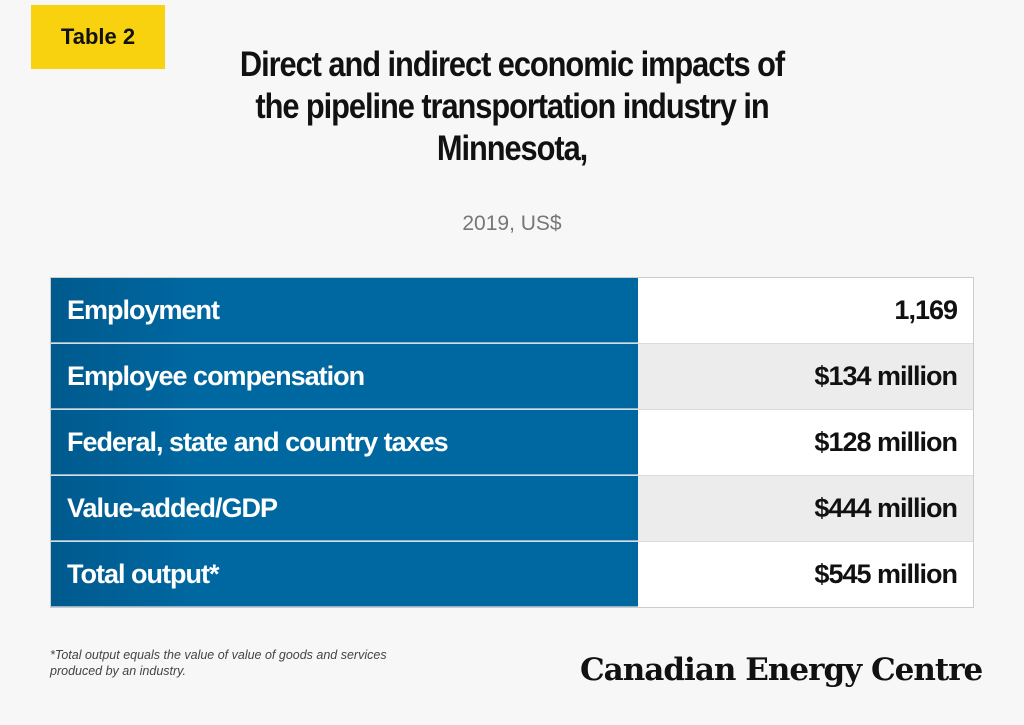 Image resolution: width=1024 pixels, height=725 pixels. I want to click on logo: Canadian Energy Centre, so click(781, 670).